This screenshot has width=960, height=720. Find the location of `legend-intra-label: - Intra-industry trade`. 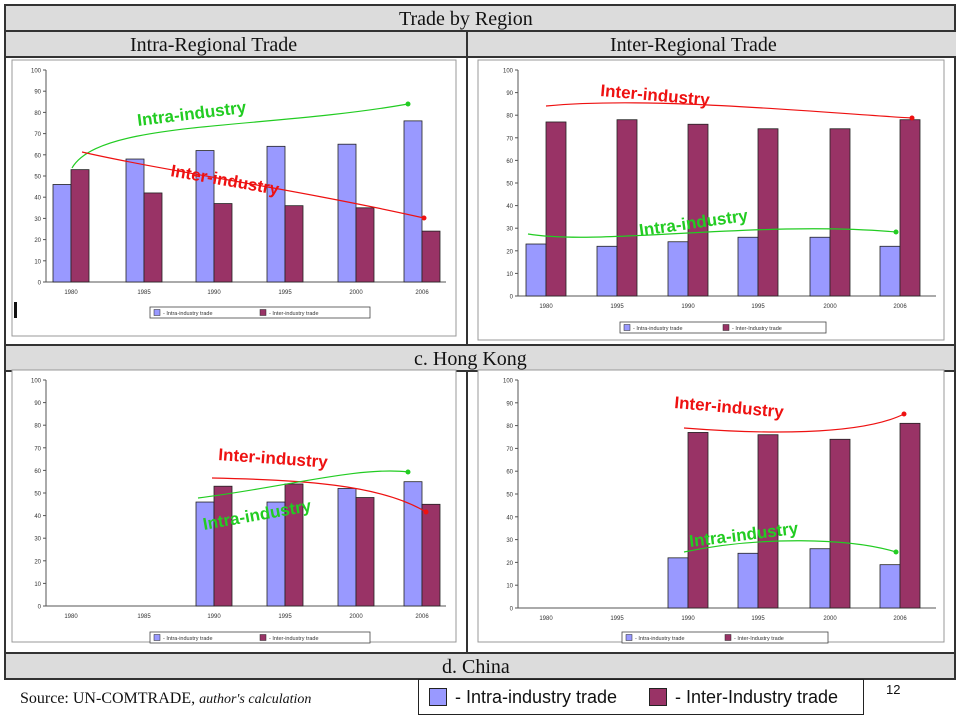

legend-intra-label: - Intra-industry trade is located at coordinates (536, 697).